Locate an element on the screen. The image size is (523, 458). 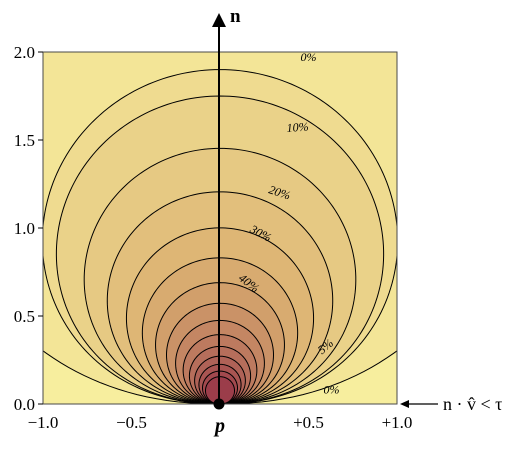
y-tick-label: 1.5 is located at coordinates (24, 140).